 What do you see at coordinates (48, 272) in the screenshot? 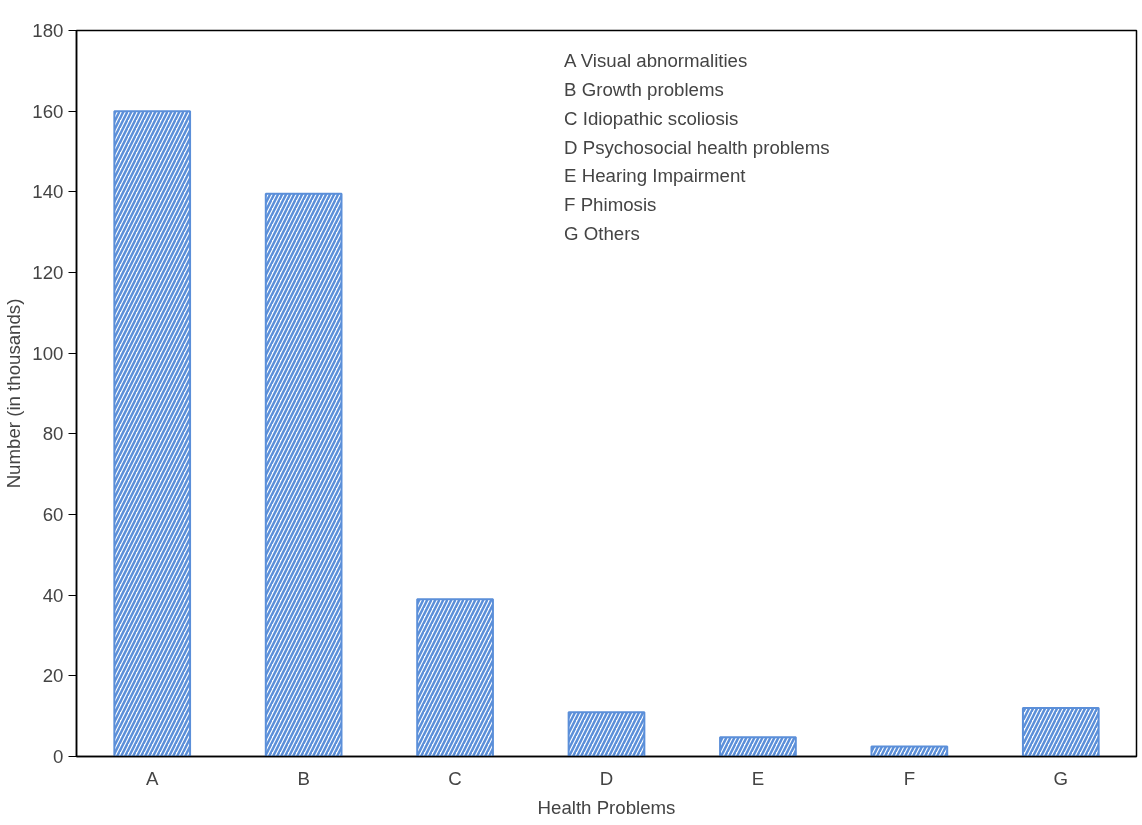
I see `y-tick-label: 120` at bounding box center [48, 272].